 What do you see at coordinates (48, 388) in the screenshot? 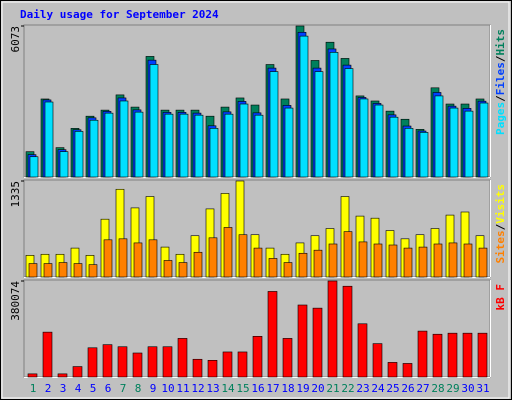
I see `x-tick-label: 2` at bounding box center [48, 388].